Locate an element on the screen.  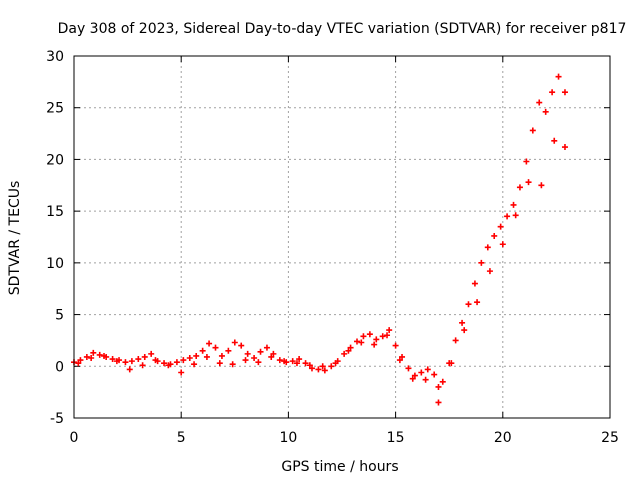
y-tick-label: -5 is located at coordinates (57, 419).